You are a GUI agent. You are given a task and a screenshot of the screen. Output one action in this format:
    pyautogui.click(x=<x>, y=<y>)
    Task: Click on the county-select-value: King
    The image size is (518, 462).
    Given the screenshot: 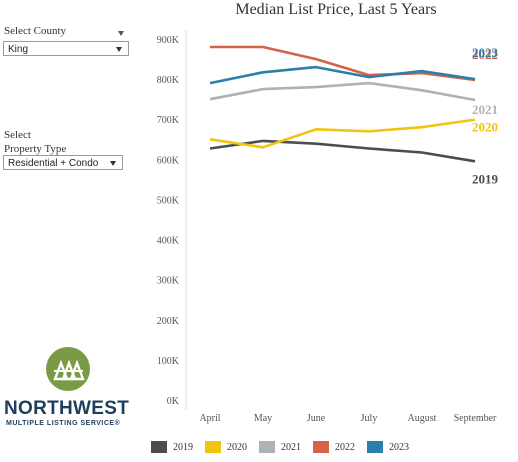 What is the action you would take?
    pyautogui.click(x=18, y=49)
    